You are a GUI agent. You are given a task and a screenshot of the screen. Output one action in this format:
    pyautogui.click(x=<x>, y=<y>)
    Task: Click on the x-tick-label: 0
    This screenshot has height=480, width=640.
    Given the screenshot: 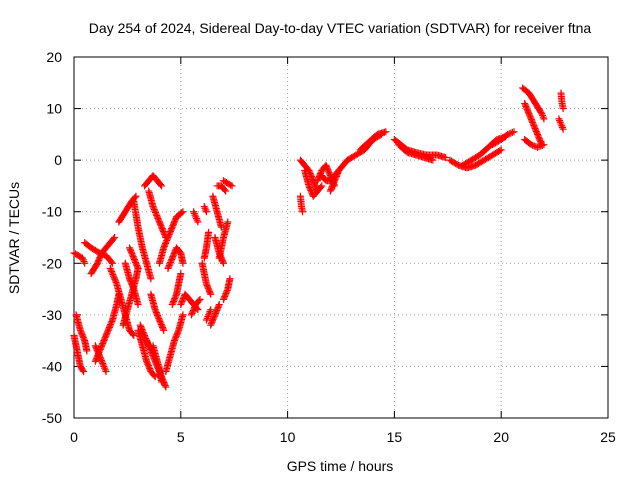 What is the action you would take?
    pyautogui.click(x=74, y=437)
    